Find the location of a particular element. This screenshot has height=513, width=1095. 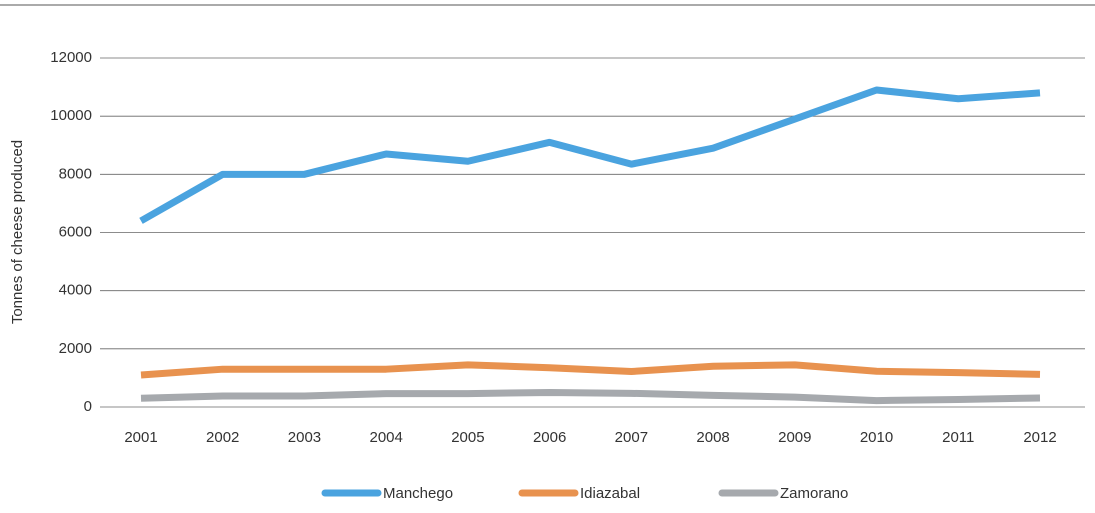

x-tick-label: 2012 is located at coordinates (1039, 437).